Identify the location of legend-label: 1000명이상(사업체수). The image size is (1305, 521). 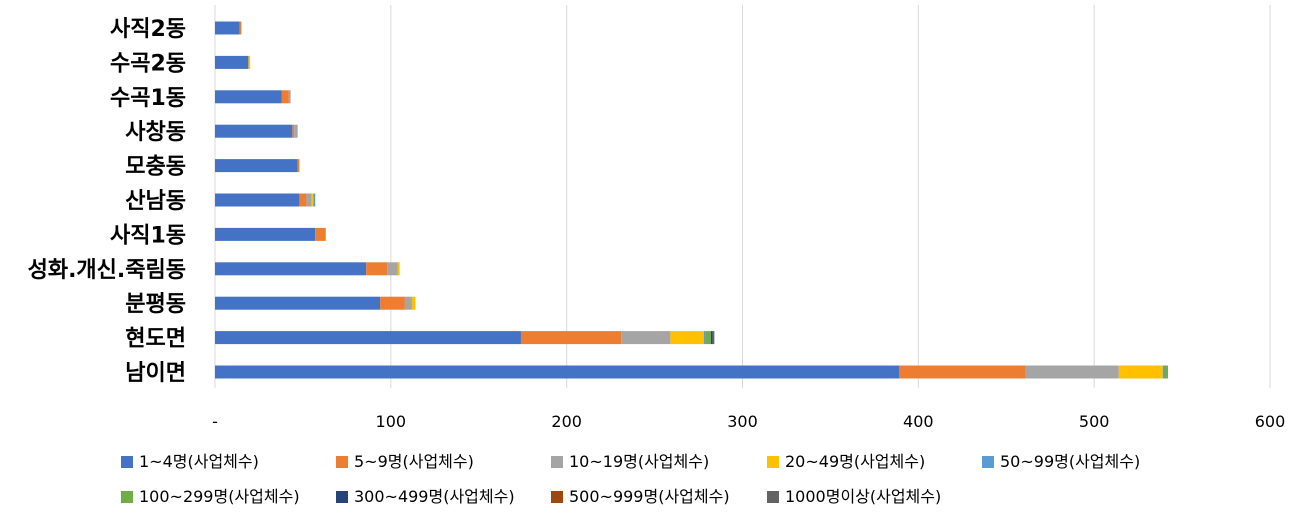
(863, 496).